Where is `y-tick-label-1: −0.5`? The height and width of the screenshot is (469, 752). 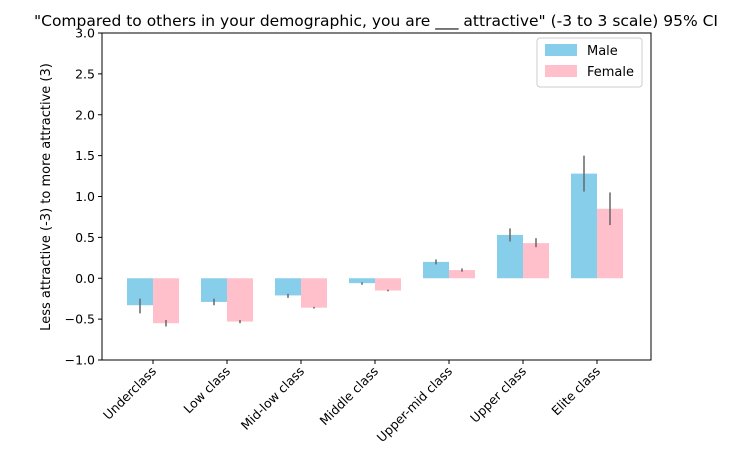 y-tick-label-1: −0.5 is located at coordinates (80, 319).